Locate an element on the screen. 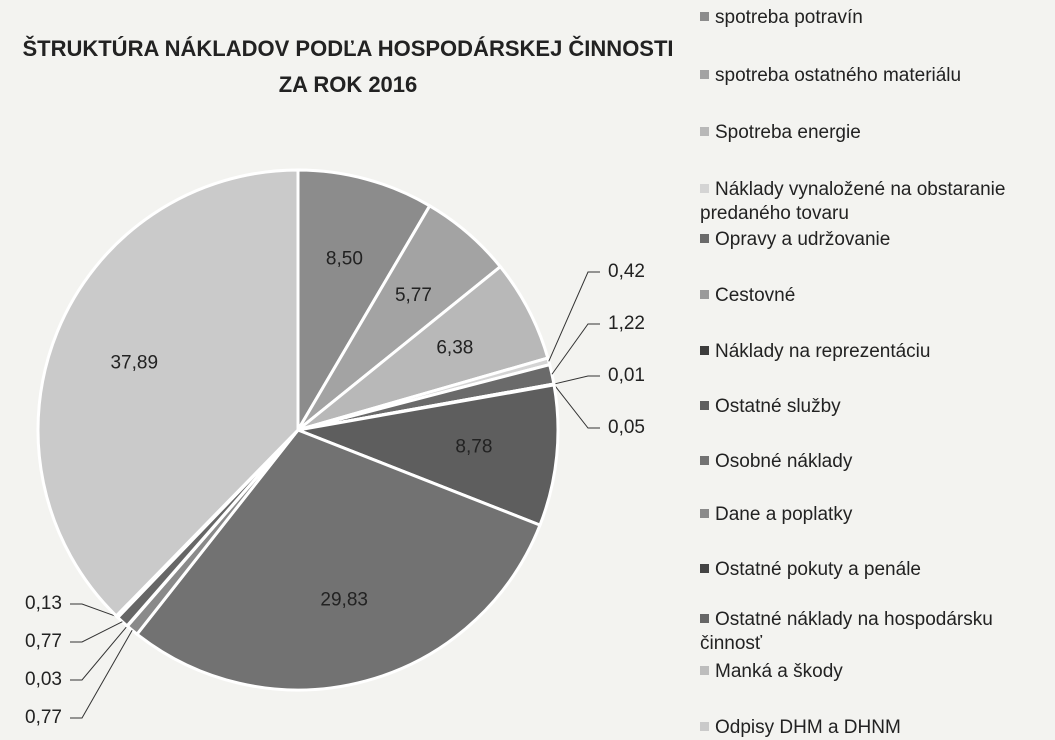 Image resolution: width=1055 pixels, height=740 pixels. data-label: 37,89 is located at coordinates (134, 362).